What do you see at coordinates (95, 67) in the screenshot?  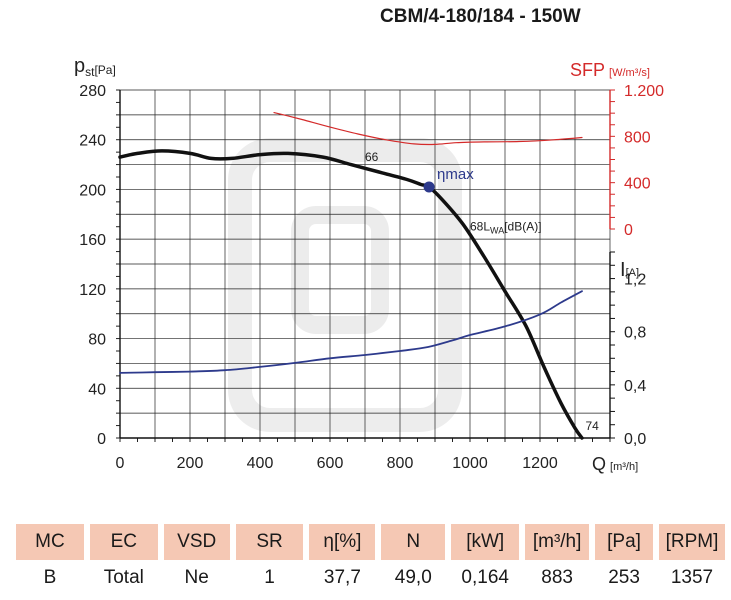 I see `y-axis-label-left: pst[Pa]` at bounding box center [95, 67].